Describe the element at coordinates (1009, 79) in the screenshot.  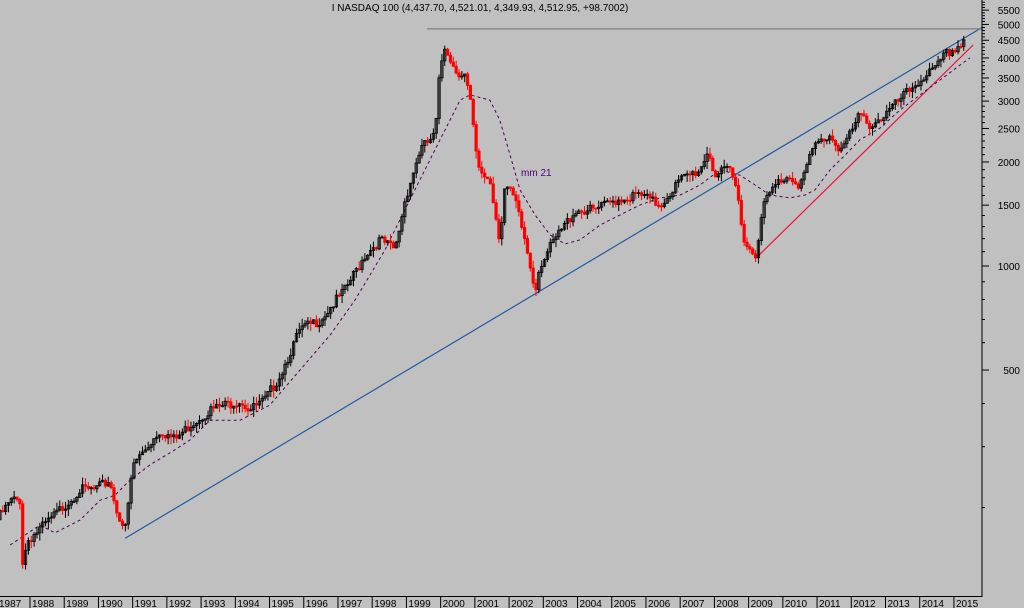
I see `y-tick-label: 3500` at that location.